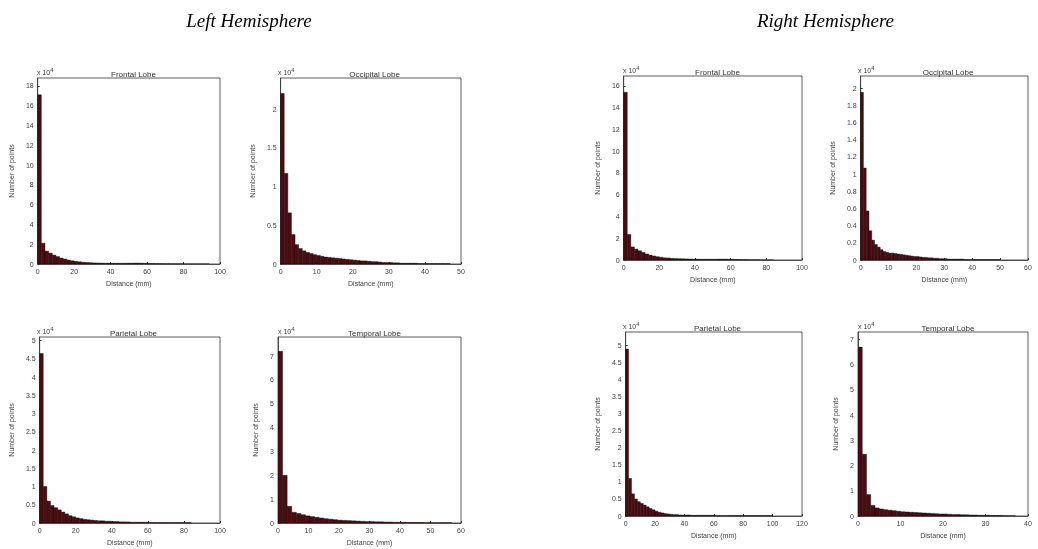 Image resolution: width=1038 pixels, height=549 pixels. What do you see at coordinates (825, 21) in the screenshot?
I see `chart-subtitle: Right Hemisphere` at bounding box center [825, 21].